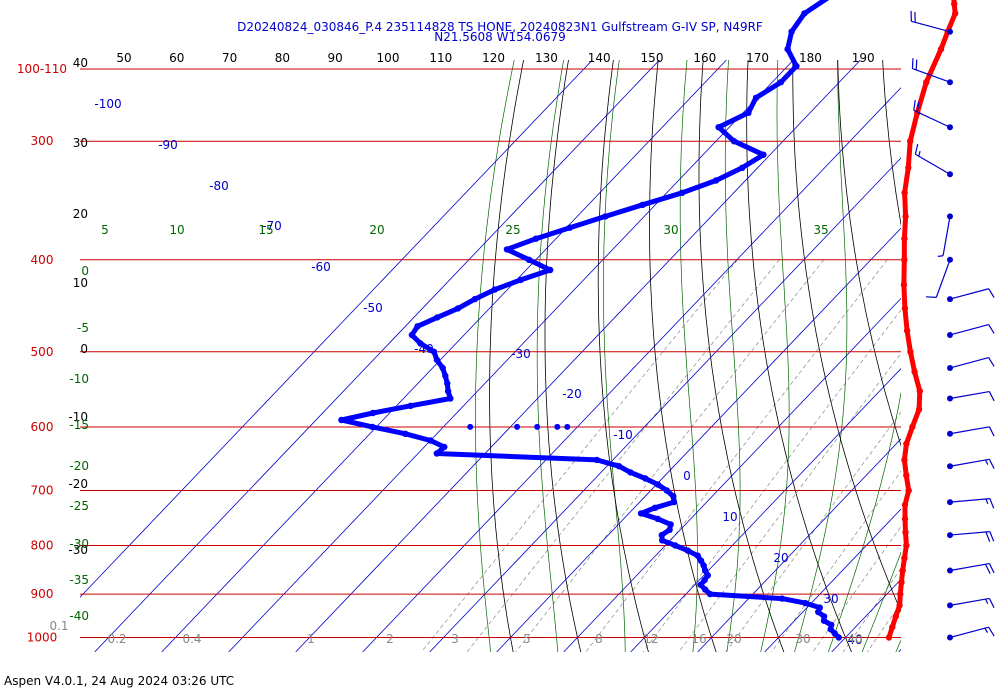 This screenshot has height=700, width=1000. I want to click on moist-adiabat-line, so click(980, 329).